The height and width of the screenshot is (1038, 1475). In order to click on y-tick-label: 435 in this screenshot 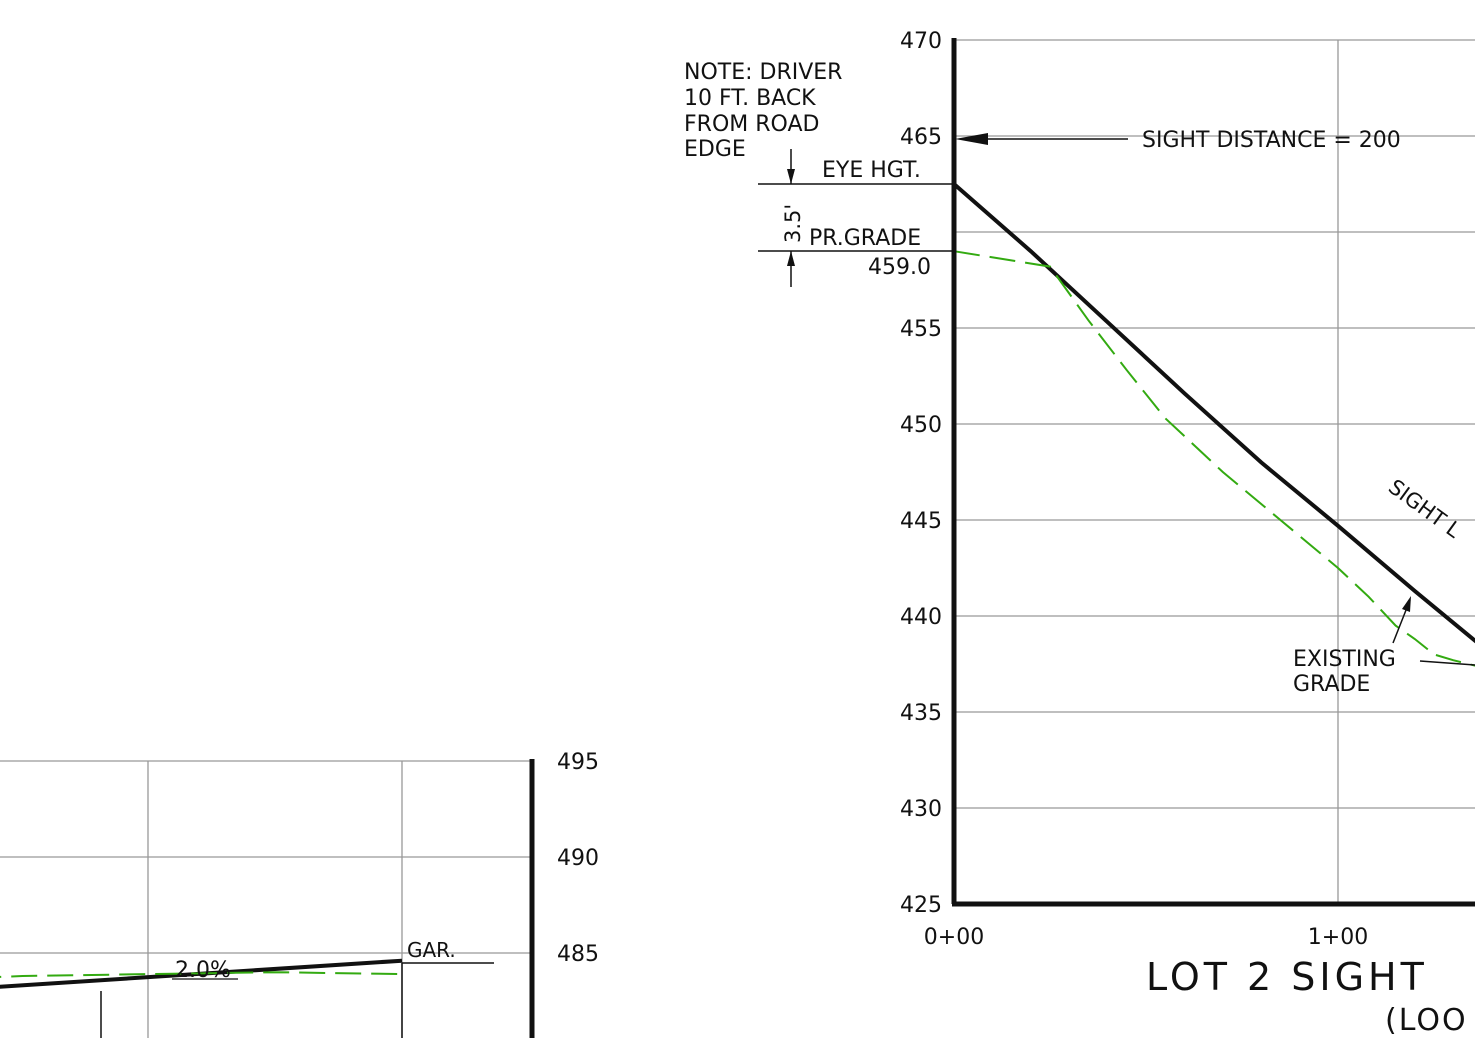, I will do `click(921, 713)`.